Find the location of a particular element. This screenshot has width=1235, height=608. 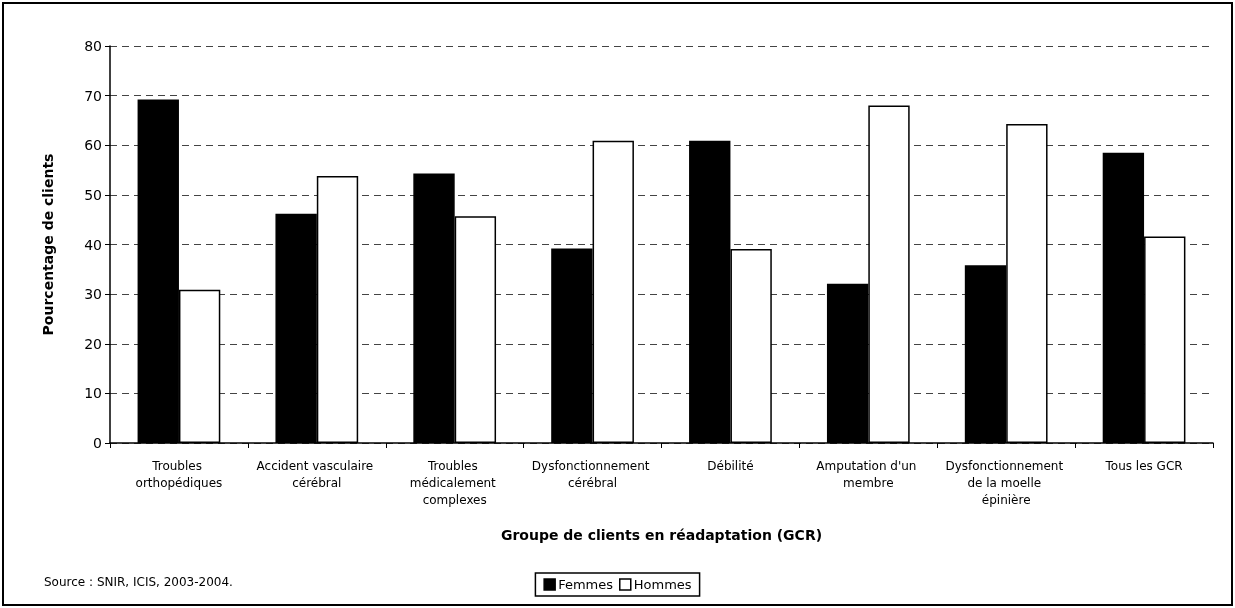

y-axis-title: Pourcentage de clients is located at coordinates (48, 244).